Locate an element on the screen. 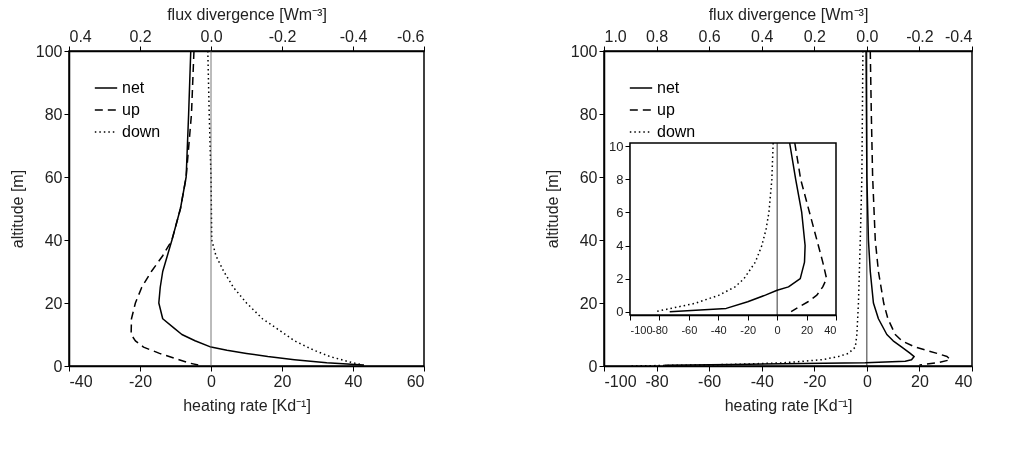  x2-tick-label: 0.6 is located at coordinates (709, 36).